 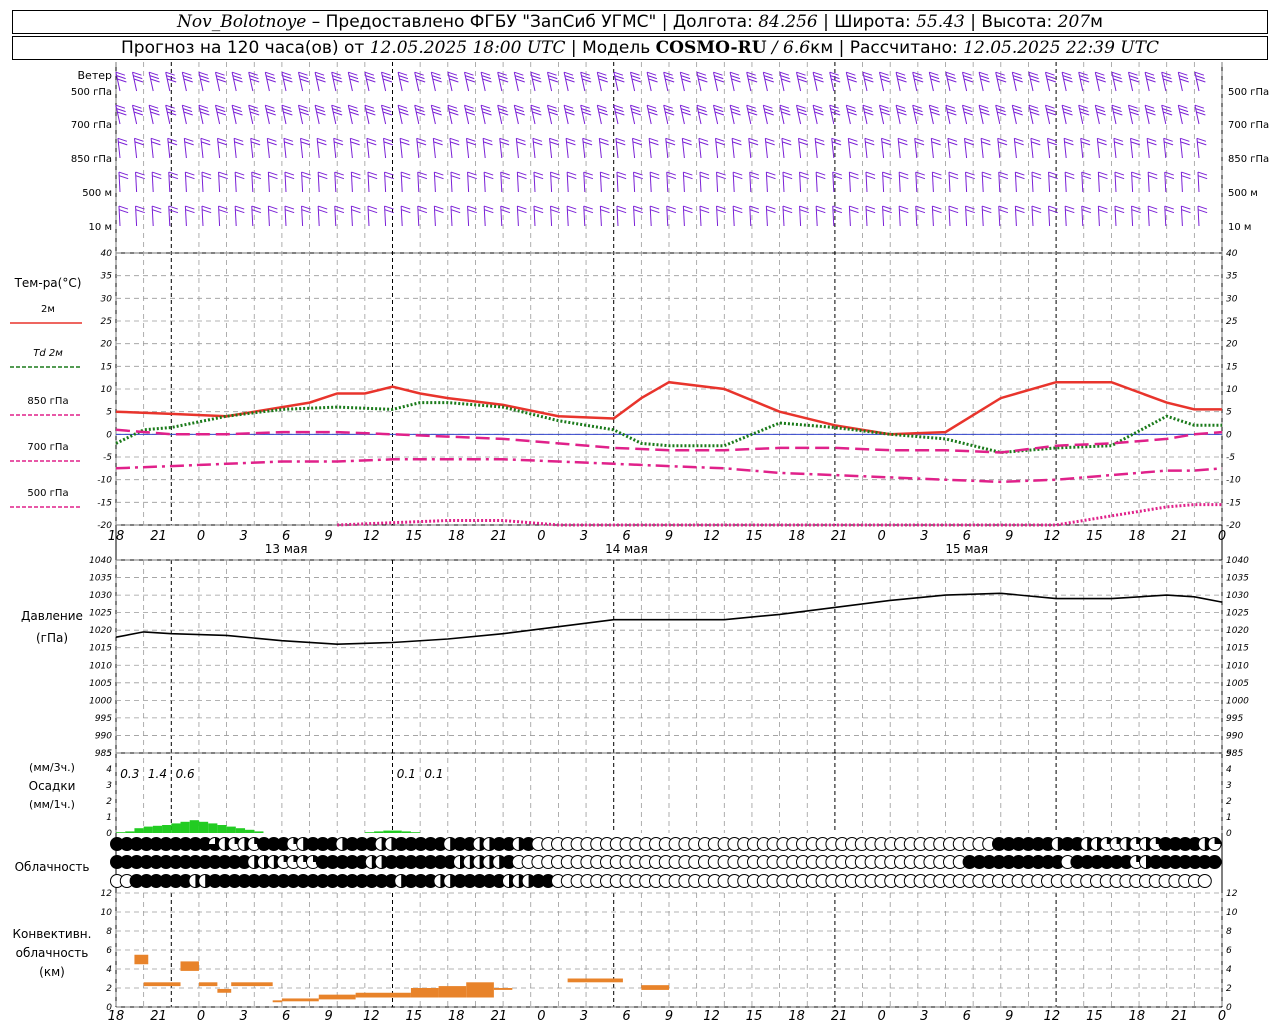 I want to click on y-tick-label: 4, so click(x=109, y=970).